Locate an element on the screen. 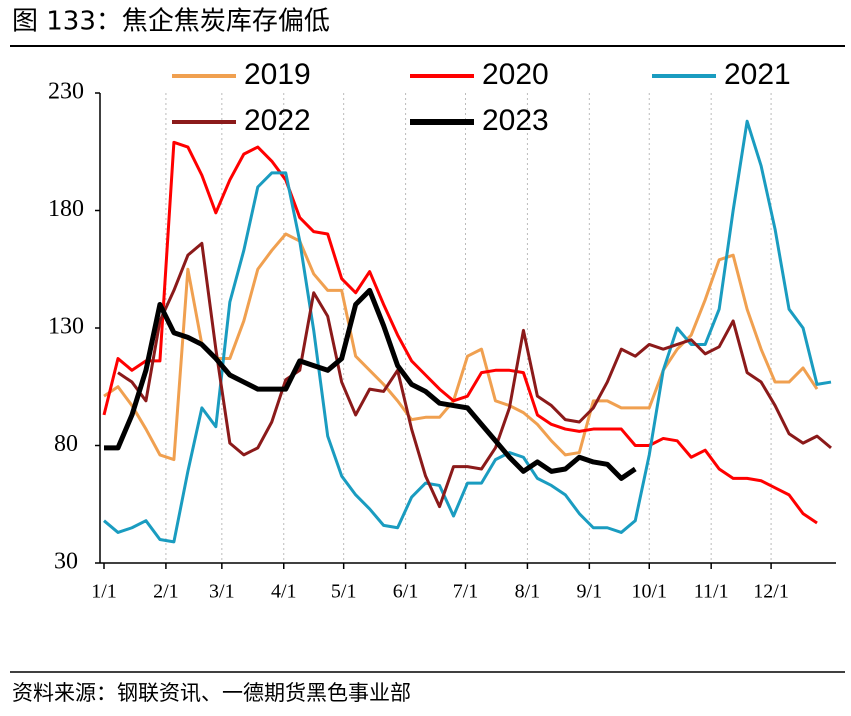  y-tick-label: 230 is located at coordinates (66, 92).